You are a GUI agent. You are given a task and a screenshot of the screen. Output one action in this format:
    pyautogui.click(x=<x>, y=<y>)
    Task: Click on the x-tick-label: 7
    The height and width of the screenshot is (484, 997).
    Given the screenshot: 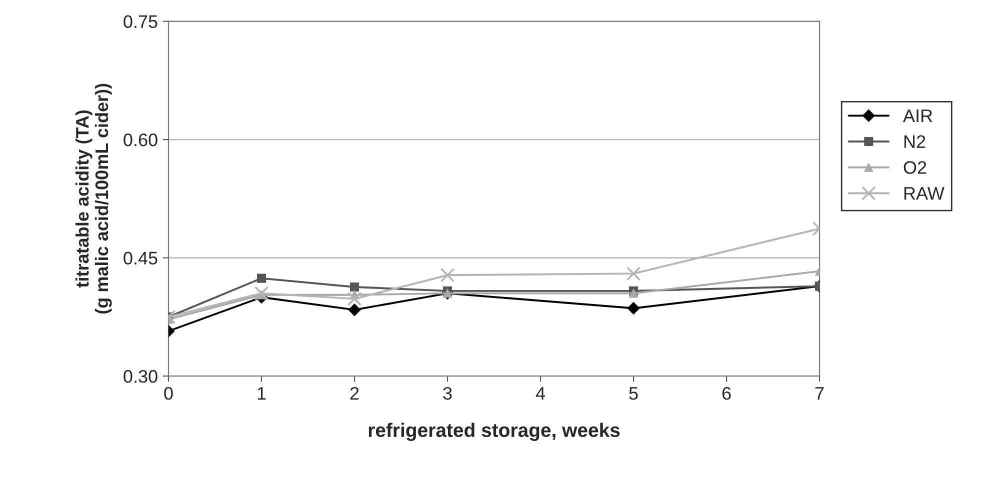 What is the action you would take?
    pyautogui.click(x=819, y=393)
    